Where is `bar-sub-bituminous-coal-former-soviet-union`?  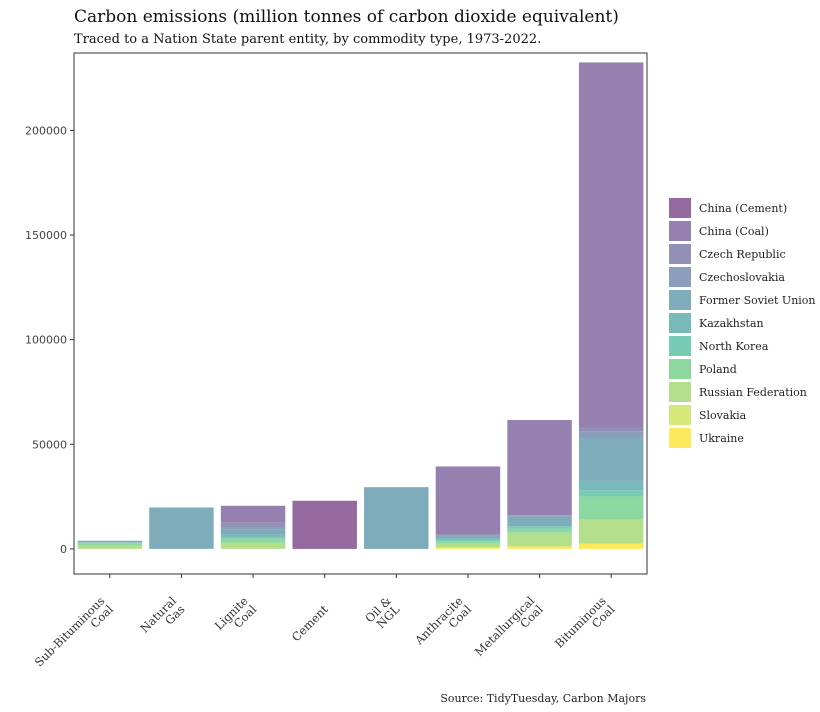 bar-sub-bituminous-coal-former-soviet-union is located at coordinates (110, 541).